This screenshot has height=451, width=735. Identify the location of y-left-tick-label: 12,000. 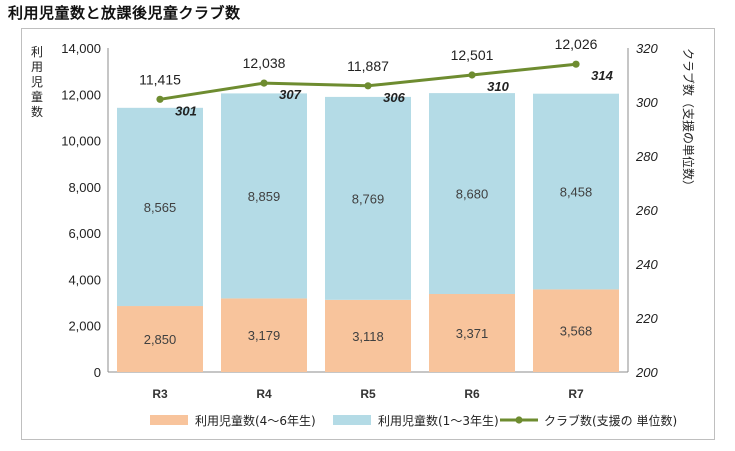
(81, 94).